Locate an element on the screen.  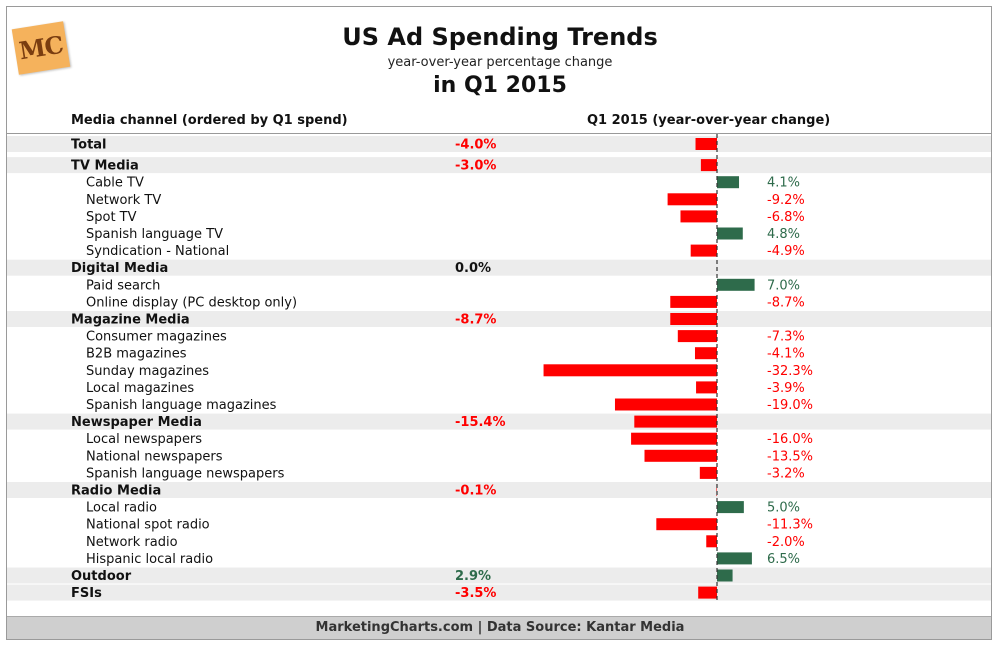
group-label: Digital Media is located at coordinates (119, 268).